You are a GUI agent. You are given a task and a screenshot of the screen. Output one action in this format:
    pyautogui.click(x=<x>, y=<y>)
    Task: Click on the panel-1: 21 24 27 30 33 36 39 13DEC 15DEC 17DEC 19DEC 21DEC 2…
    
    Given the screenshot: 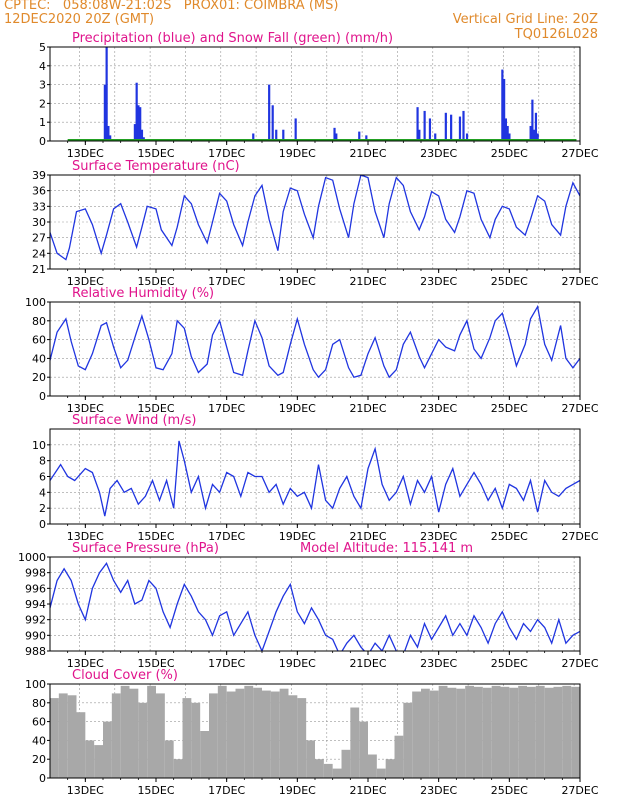 What is the action you would take?
    pyautogui.click(x=315, y=223)
    